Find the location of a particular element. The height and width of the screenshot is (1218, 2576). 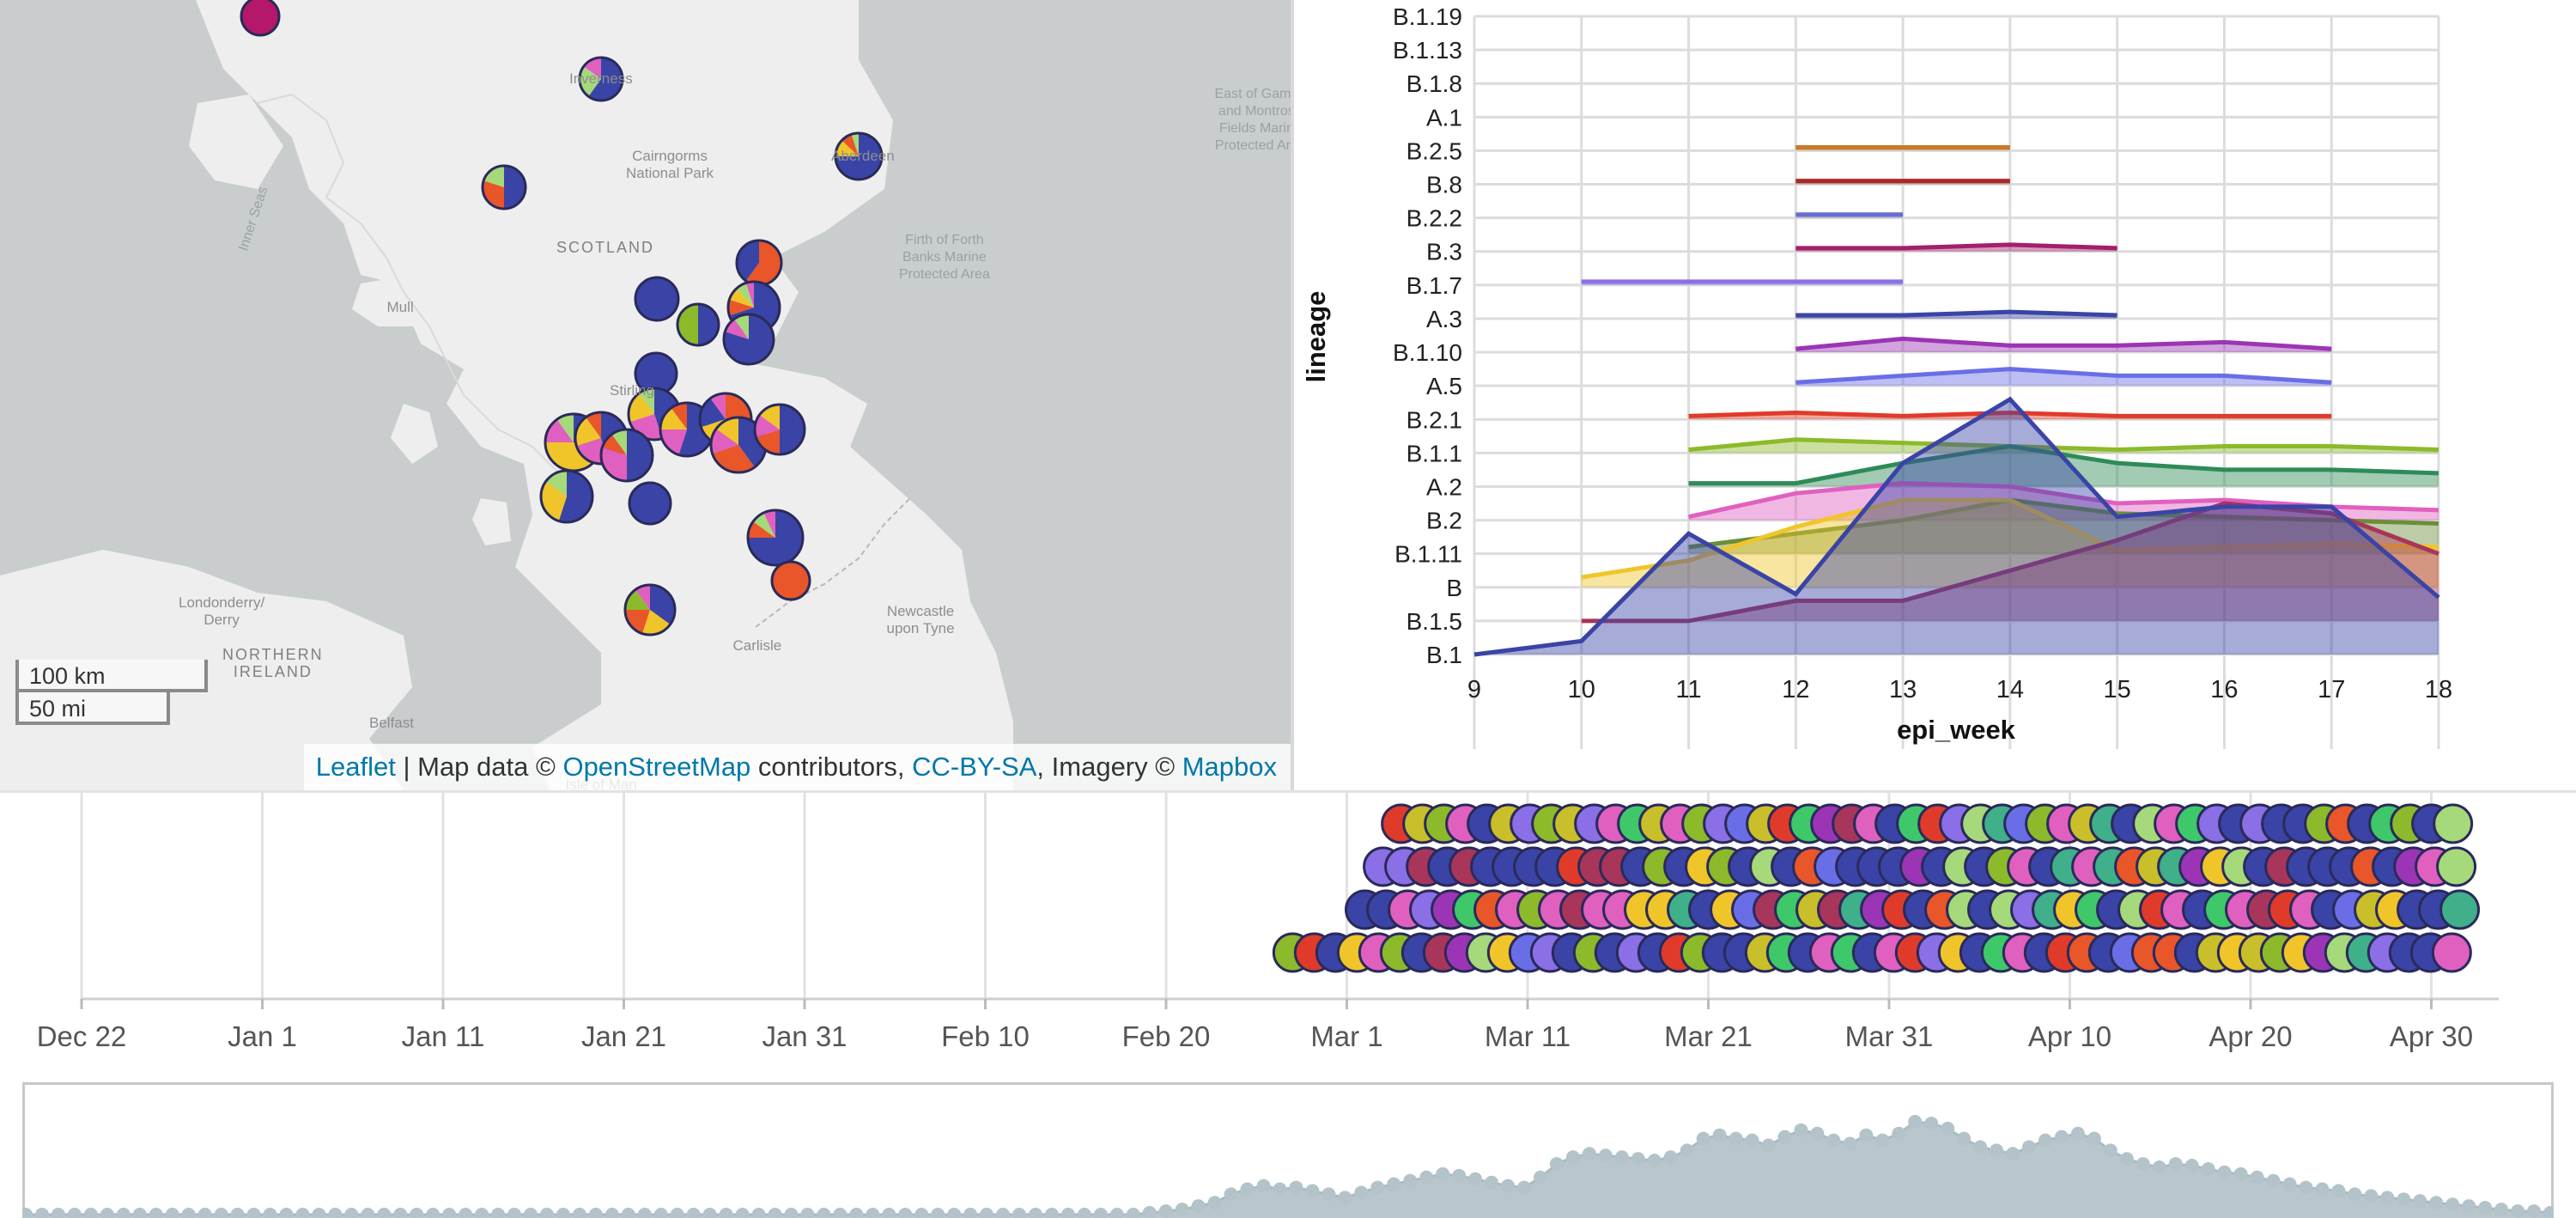

ridge-line-A.2 is located at coordinates (2063, 465).